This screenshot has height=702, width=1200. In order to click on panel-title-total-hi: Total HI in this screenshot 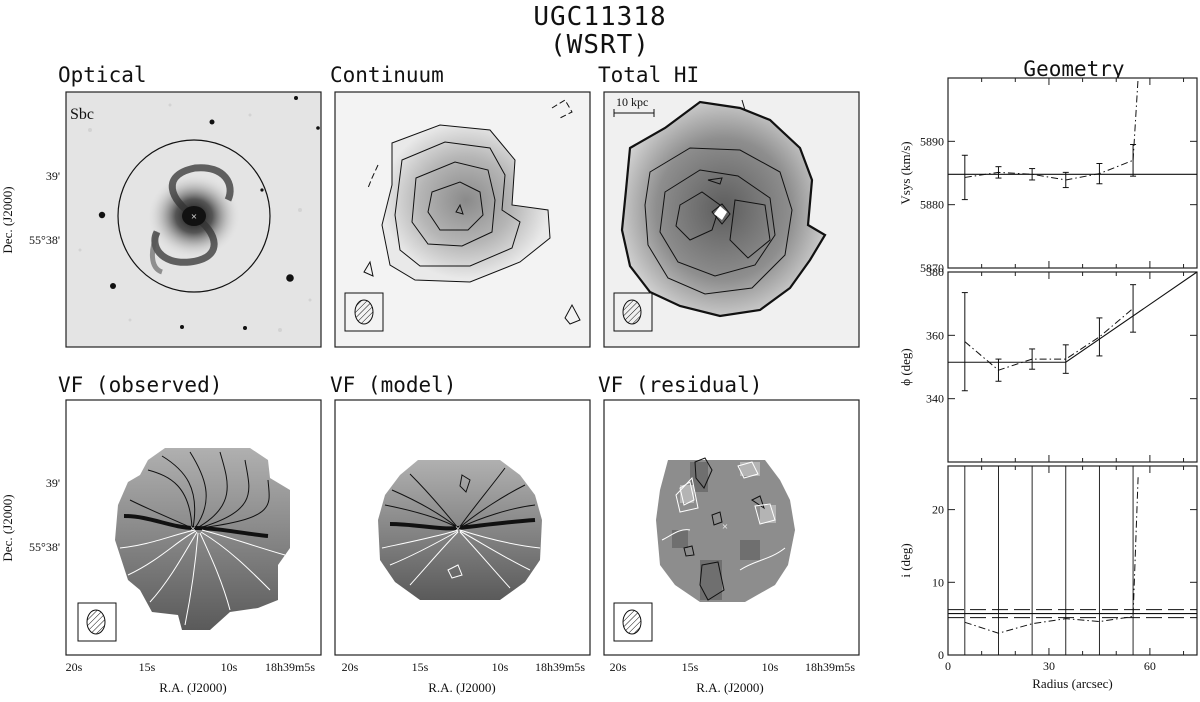, I will do `click(648, 75)`.